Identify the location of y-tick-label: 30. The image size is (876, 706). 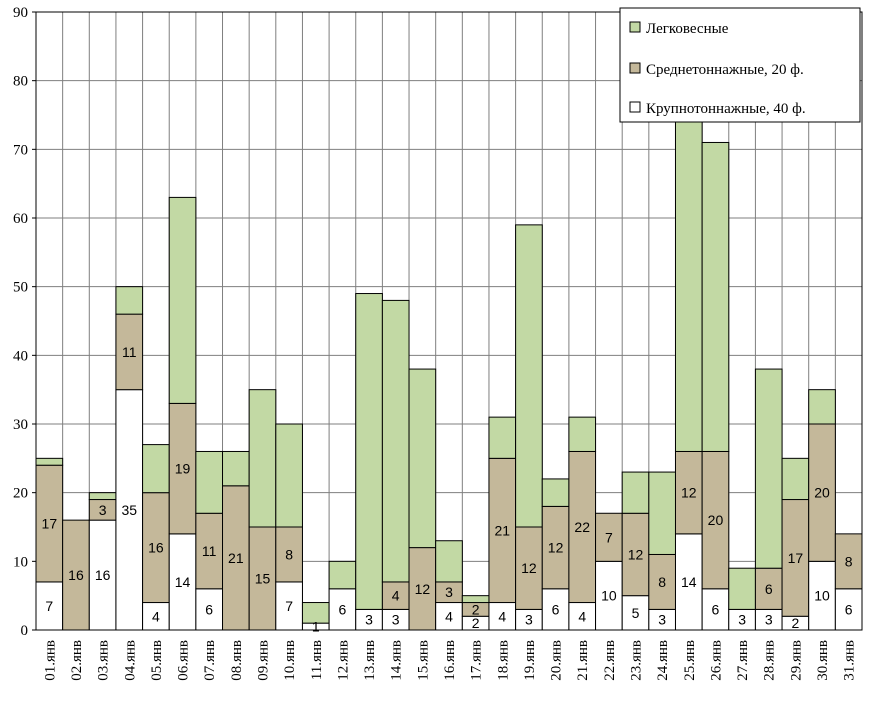
(20, 425).